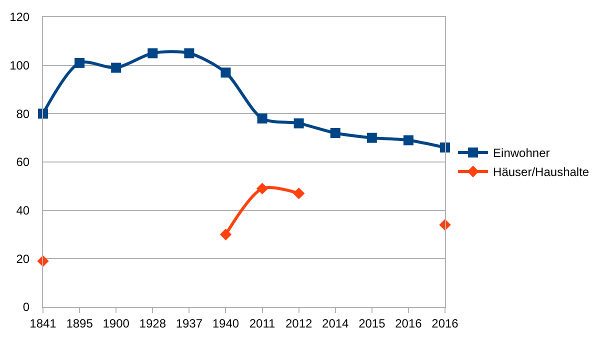  Describe the element at coordinates (372, 323) in the screenshot. I see `x-tick-label: 2015` at that location.